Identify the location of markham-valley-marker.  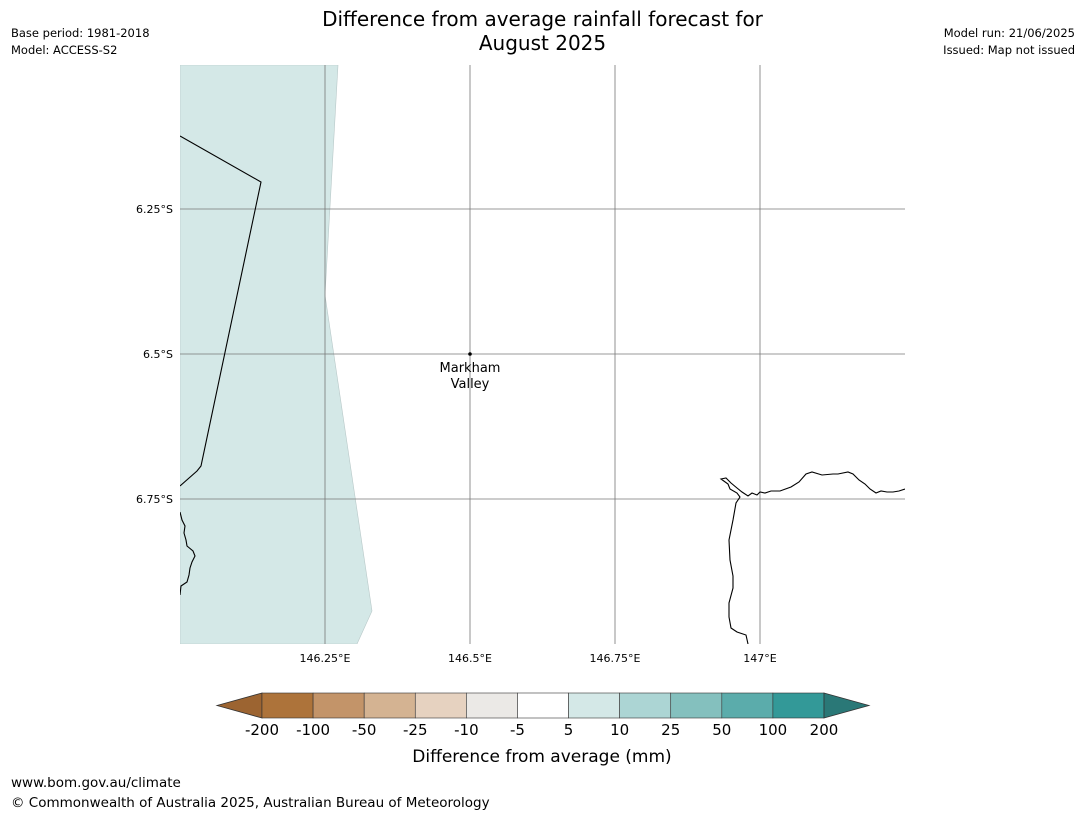
(470, 354).